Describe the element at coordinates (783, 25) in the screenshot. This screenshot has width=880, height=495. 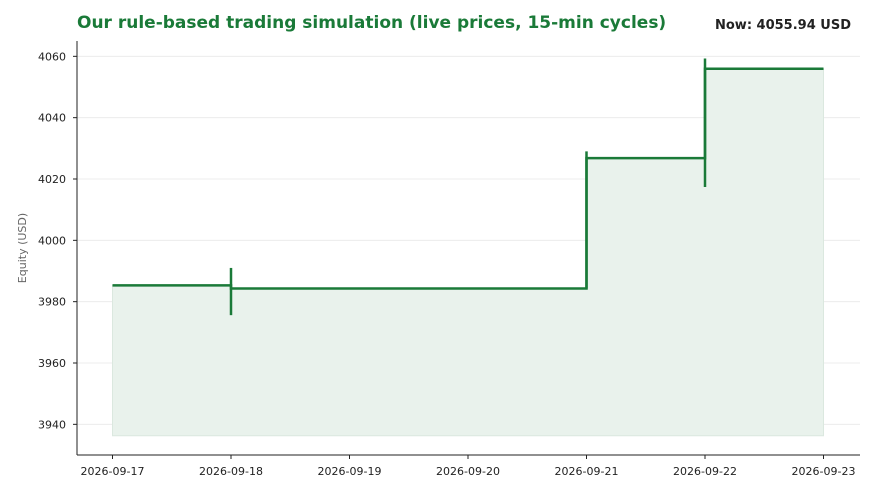
I see `current-equity-label: Now: 4055.94 USD` at that location.